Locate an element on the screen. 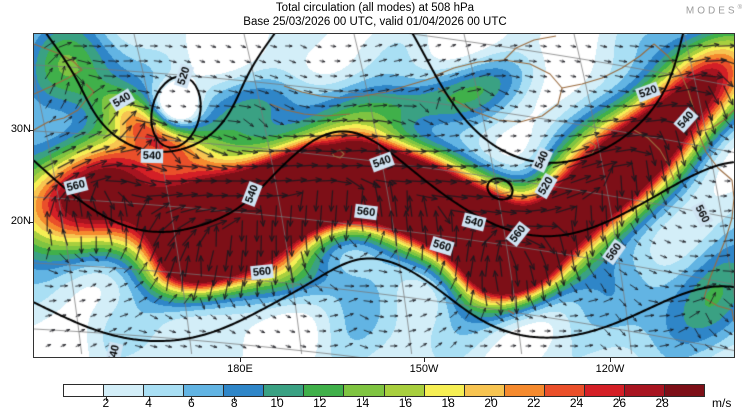  brand-mark-icon: ® is located at coordinates (739, 8).